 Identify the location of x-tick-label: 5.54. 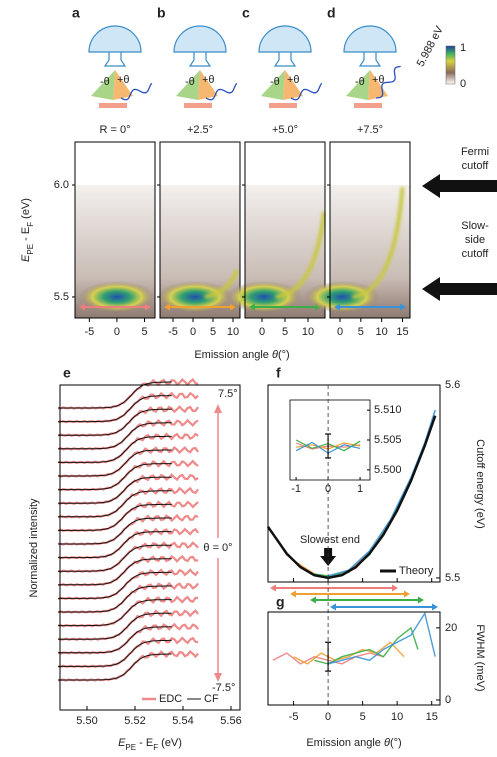
(182, 721).